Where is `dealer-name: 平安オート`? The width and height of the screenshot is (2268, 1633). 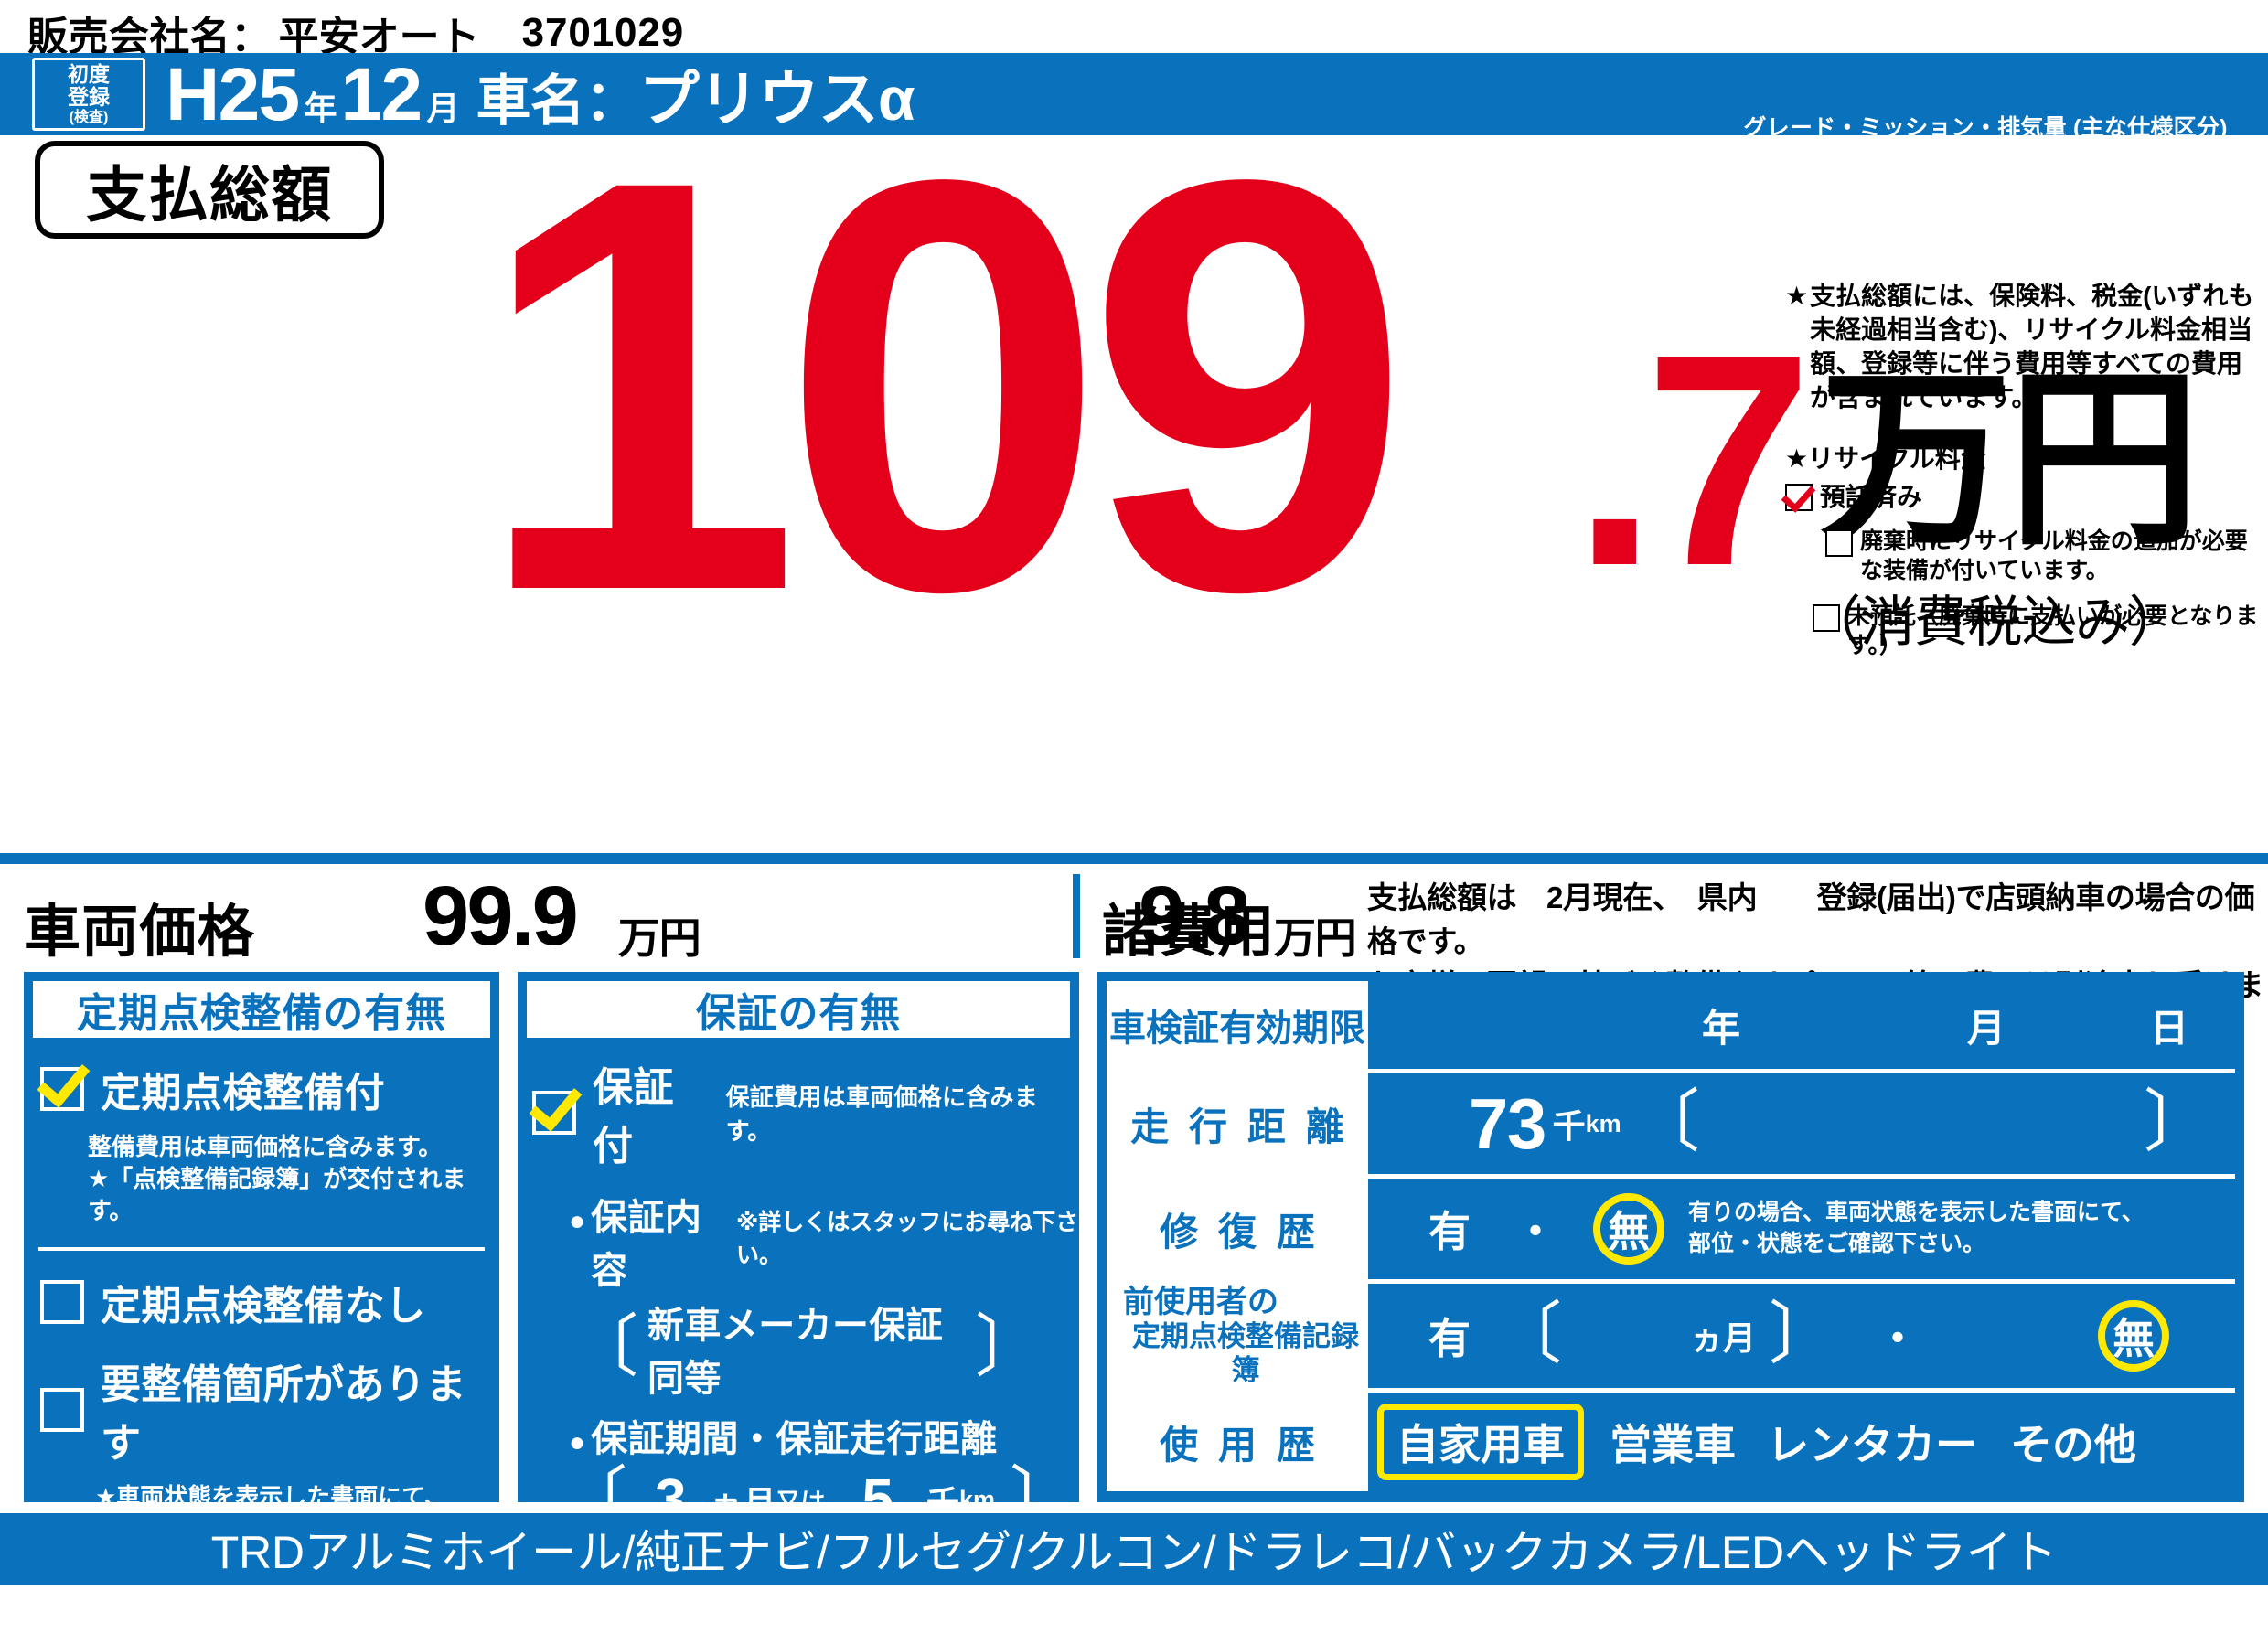
dealer-name: 平安オート is located at coordinates (379, 37).